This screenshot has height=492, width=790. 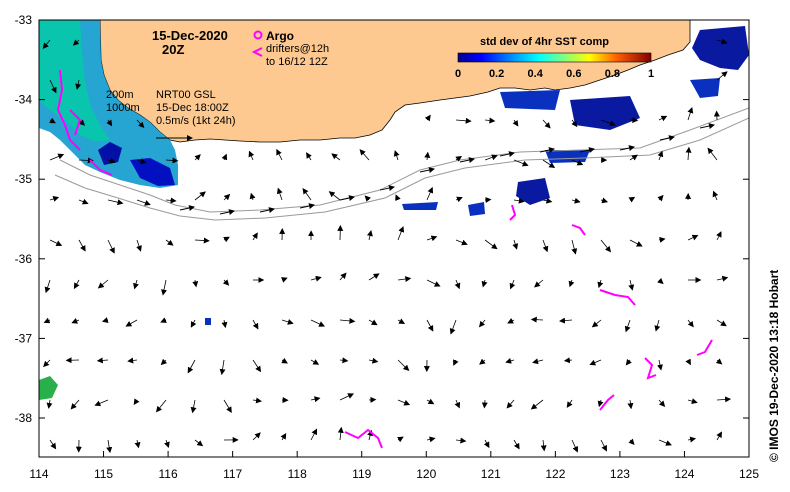 What do you see at coordinates (651, 74) in the screenshot?
I see `colorbar-tick-label: 1` at bounding box center [651, 74].